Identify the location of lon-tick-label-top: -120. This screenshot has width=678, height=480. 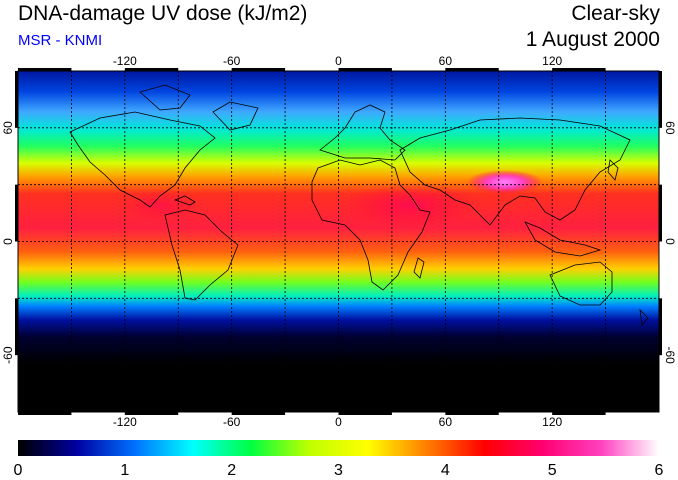
(125, 61).